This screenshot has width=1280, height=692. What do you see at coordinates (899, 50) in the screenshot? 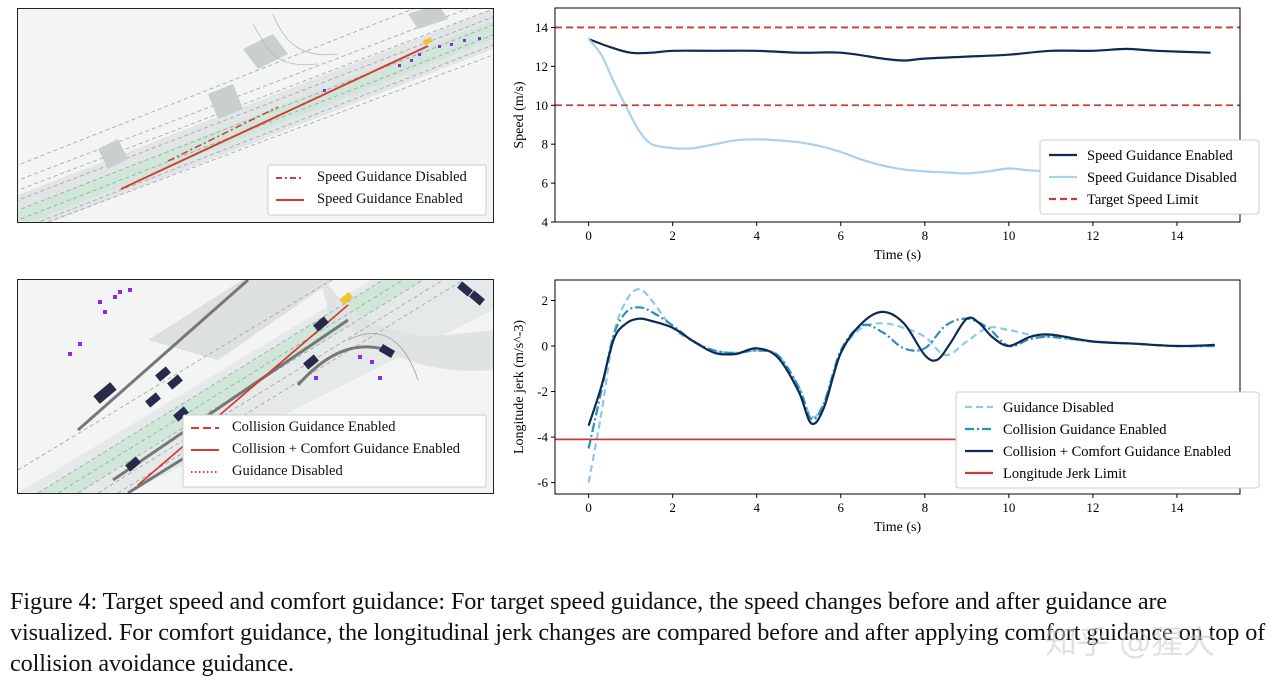
I see `series-0-line` at bounding box center [899, 50].